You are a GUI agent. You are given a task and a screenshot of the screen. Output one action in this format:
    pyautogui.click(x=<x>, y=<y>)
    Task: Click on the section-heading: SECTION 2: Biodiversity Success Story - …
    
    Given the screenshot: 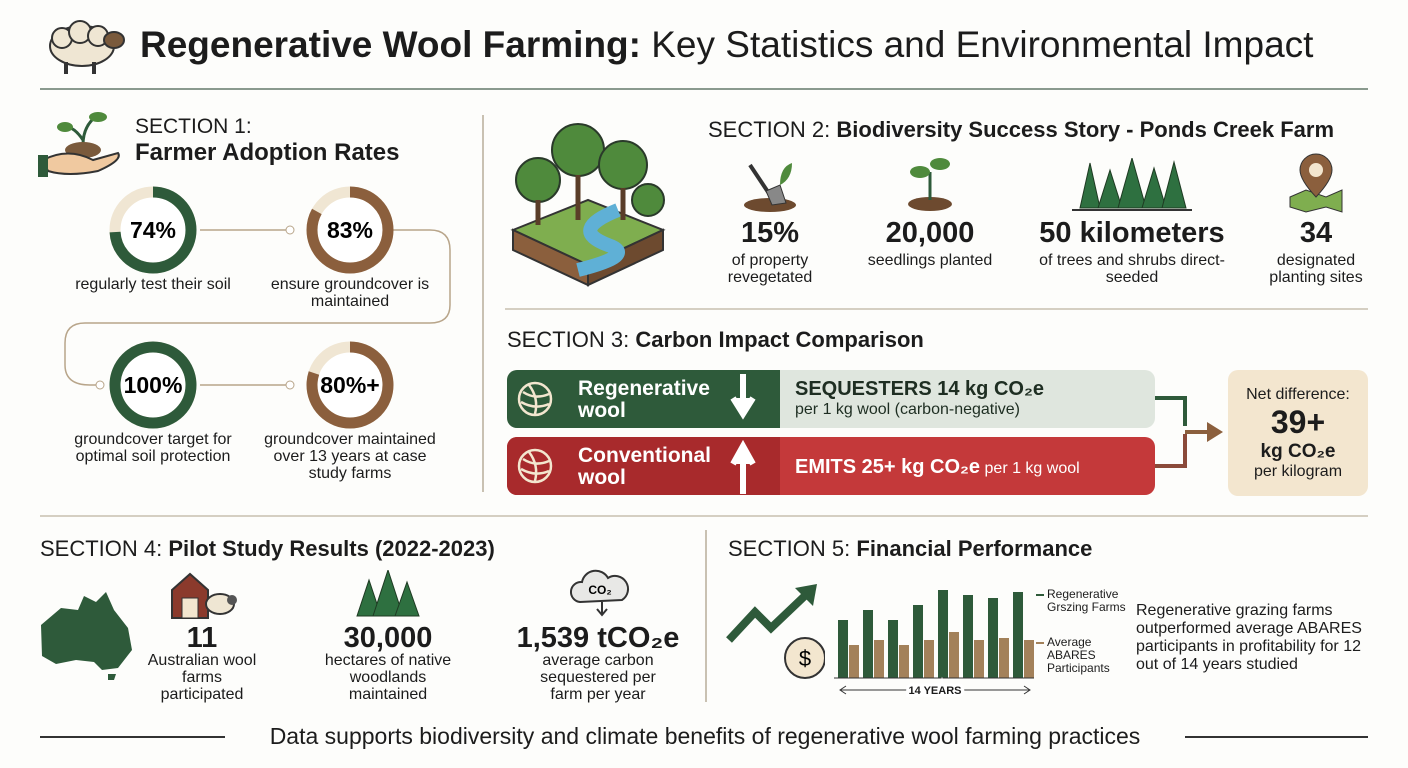 What is the action you would take?
    pyautogui.click(x=1021, y=130)
    